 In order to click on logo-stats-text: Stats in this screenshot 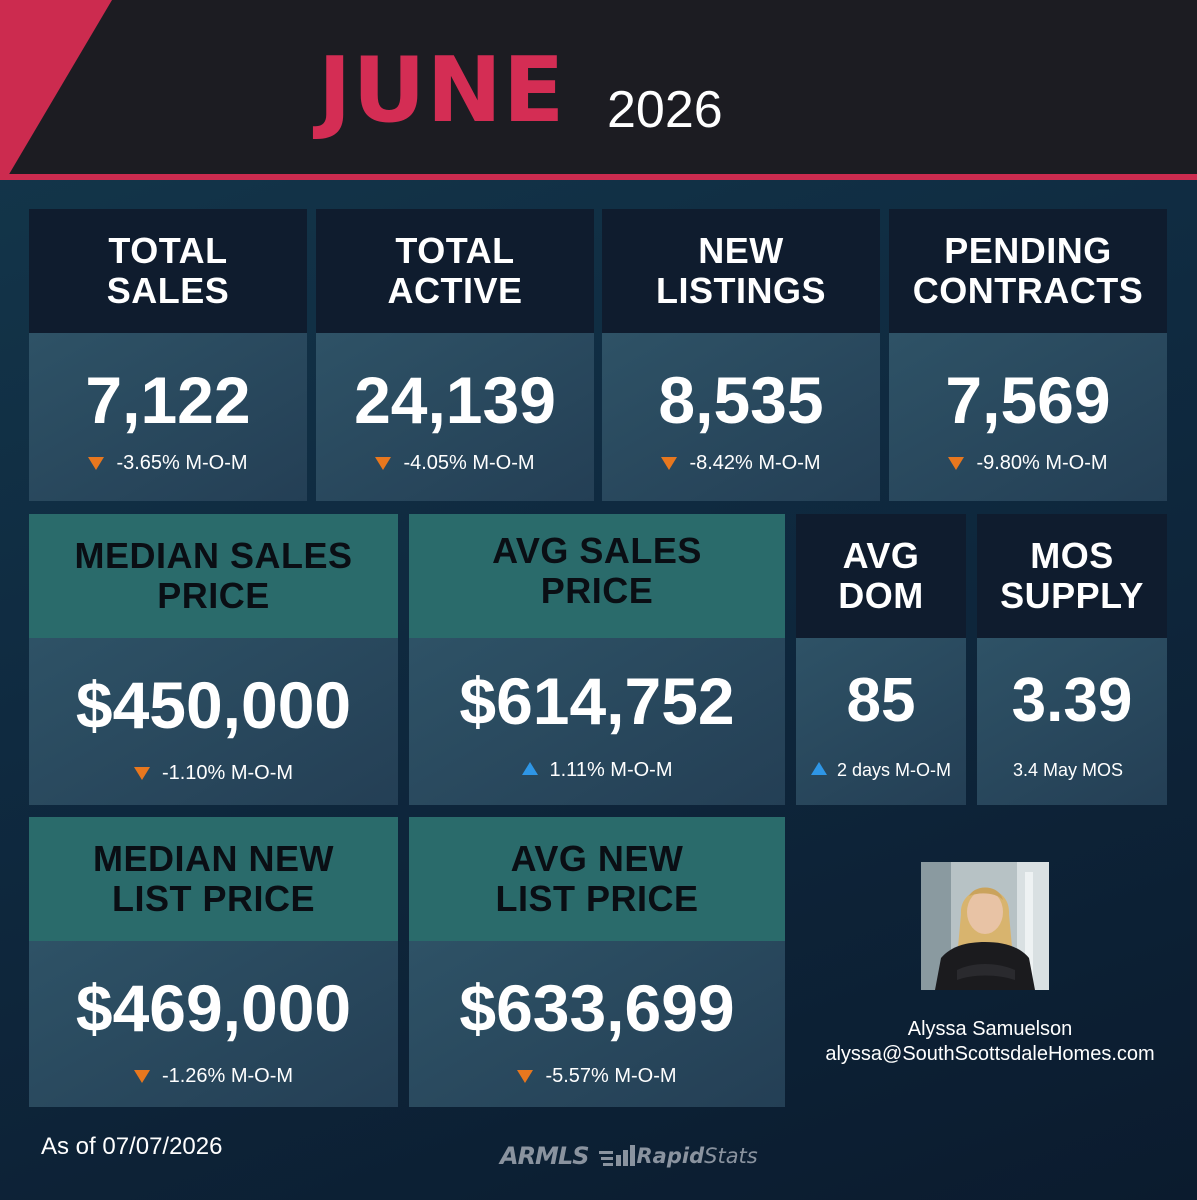, I will do `click(731, 1156)`.